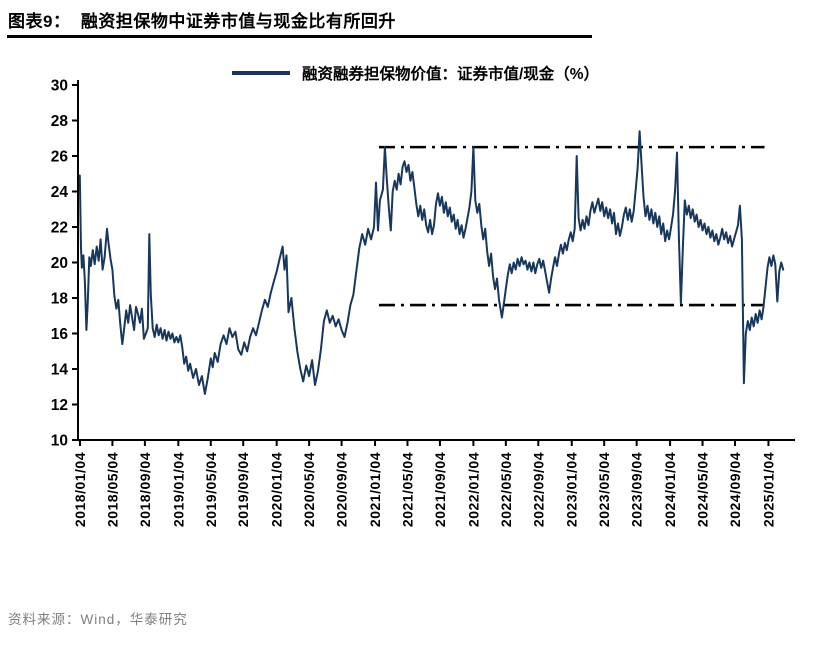 This screenshot has width=831, height=647. What do you see at coordinates (59, 263) in the screenshot?
I see `y-tick-label: 20` at bounding box center [59, 263].